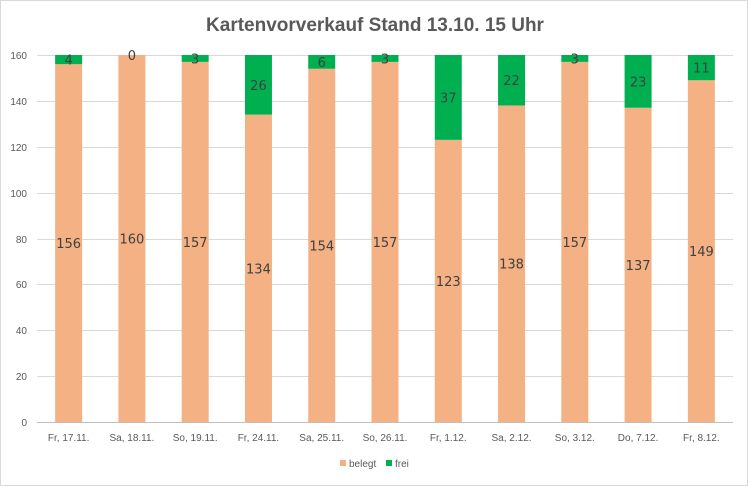 This screenshot has height=487, width=748. I want to click on y-tick-label: 140, so click(18, 102).